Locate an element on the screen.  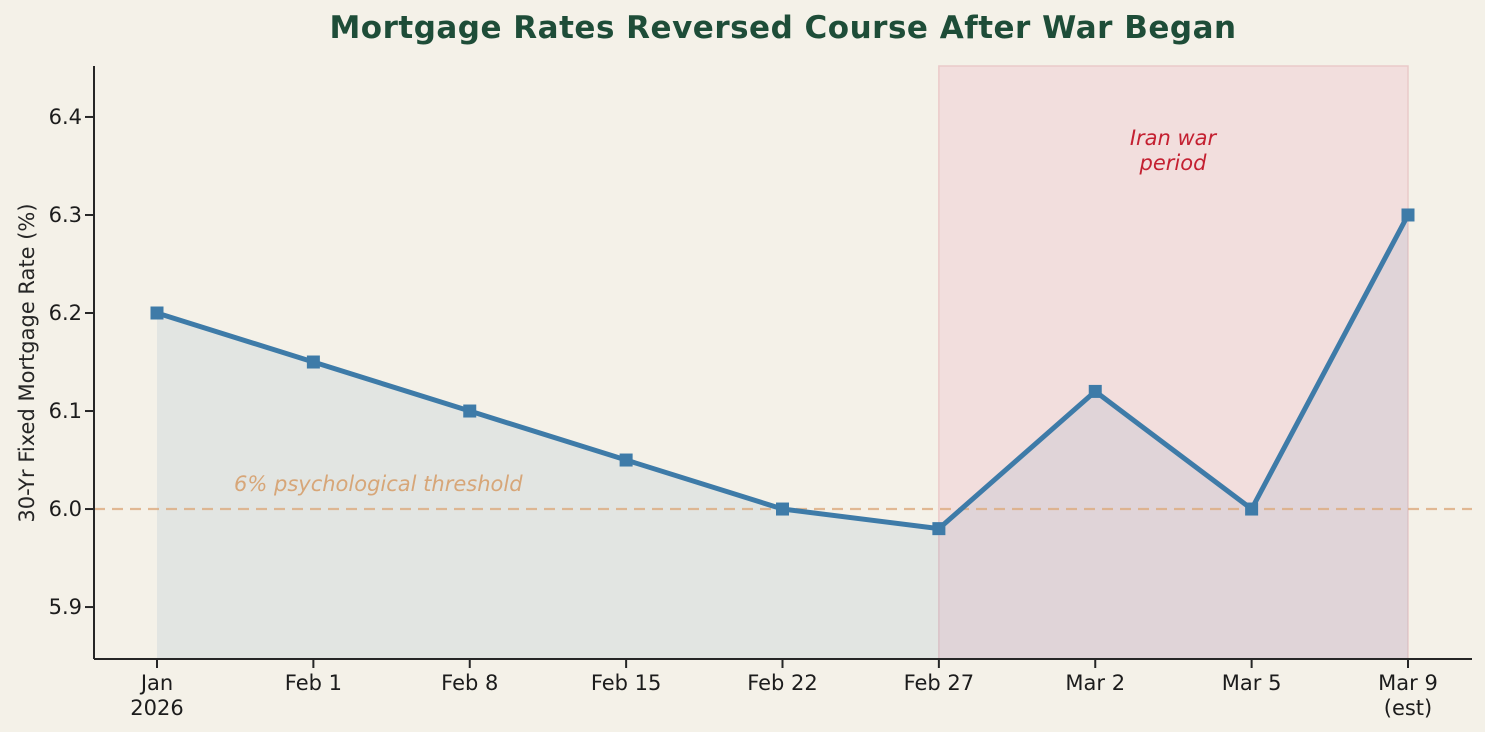
x-tick-label: Feb 15 is located at coordinates (626, 683).